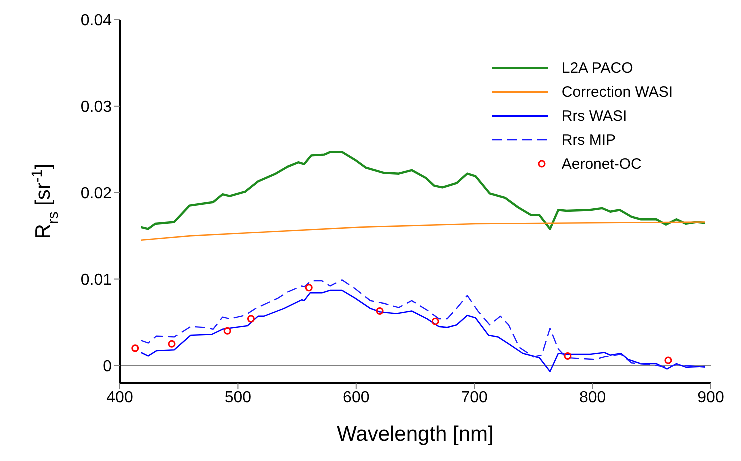 This screenshot has height=461, width=741. I want to click on y-tick-label: 0.01, so click(96, 280).